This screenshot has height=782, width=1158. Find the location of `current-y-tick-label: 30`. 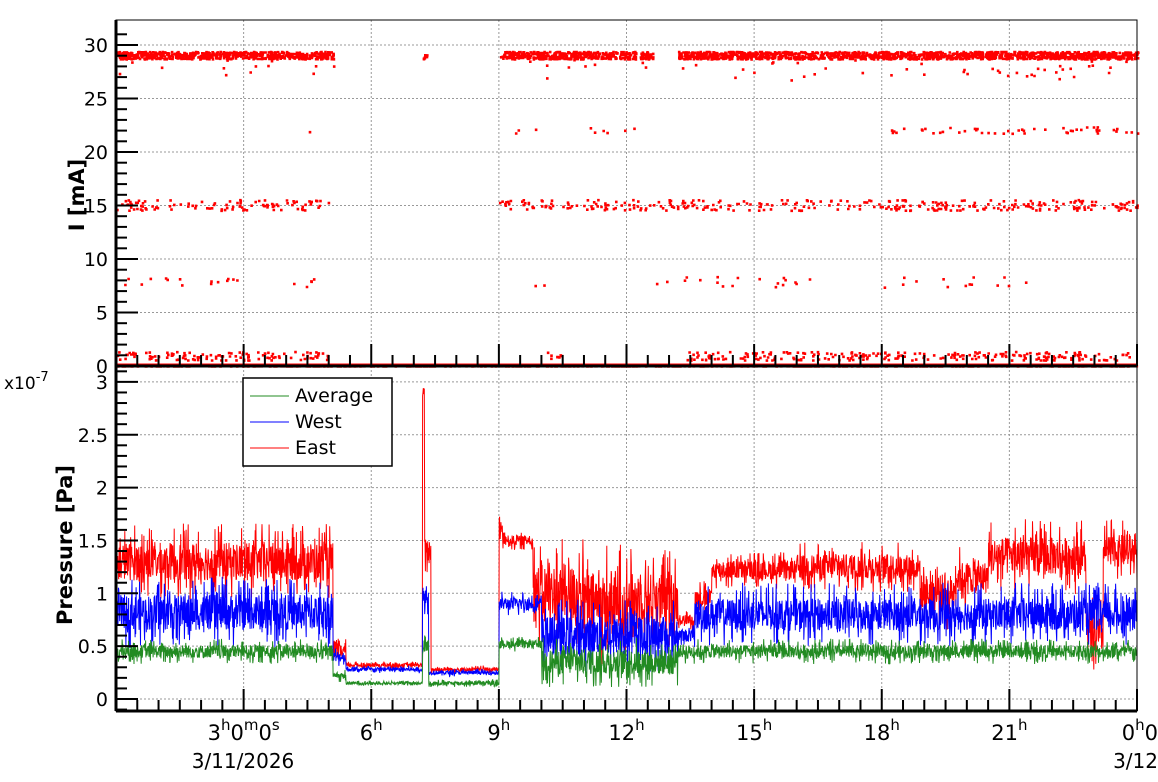

current-y-tick-label: 30 is located at coordinates (96, 46).